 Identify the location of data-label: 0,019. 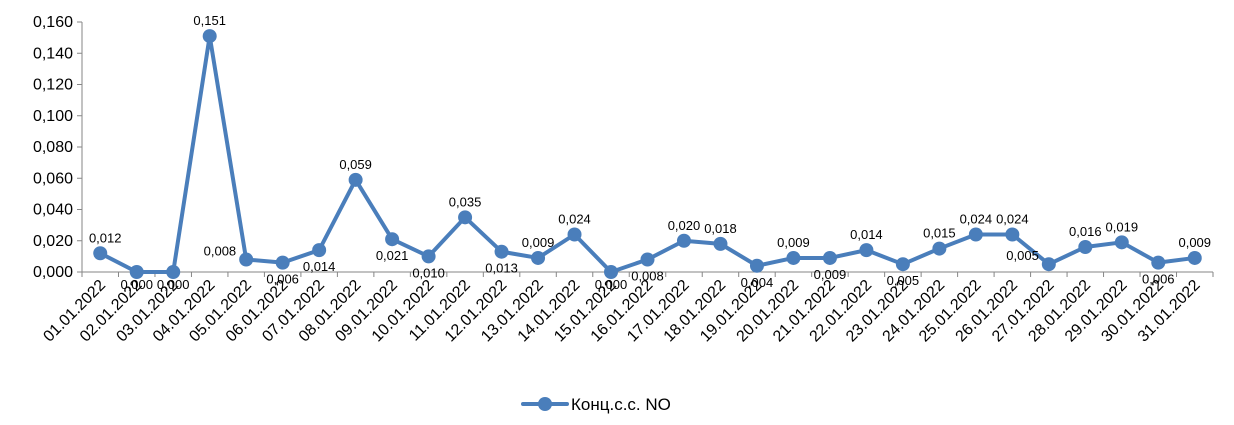
(1122, 226).